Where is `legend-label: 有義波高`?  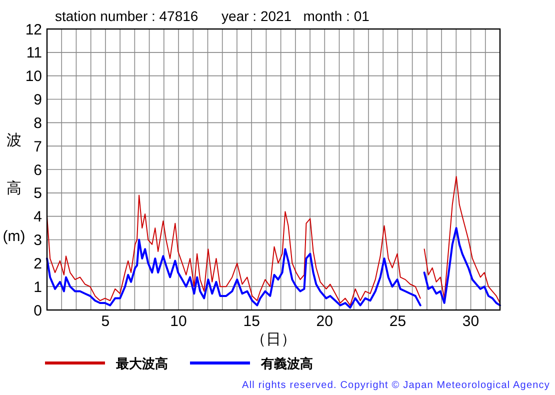
legend-label: 有義波高 is located at coordinates (286, 363).